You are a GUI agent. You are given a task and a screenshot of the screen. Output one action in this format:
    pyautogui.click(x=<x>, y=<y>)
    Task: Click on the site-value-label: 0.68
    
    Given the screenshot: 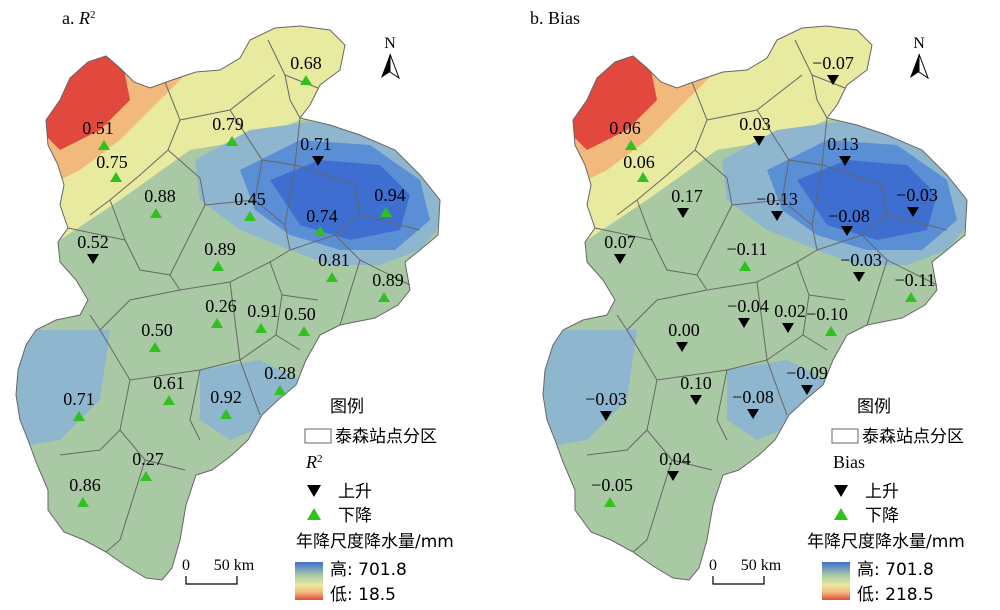 What is the action you would take?
    pyautogui.click(x=306, y=63)
    